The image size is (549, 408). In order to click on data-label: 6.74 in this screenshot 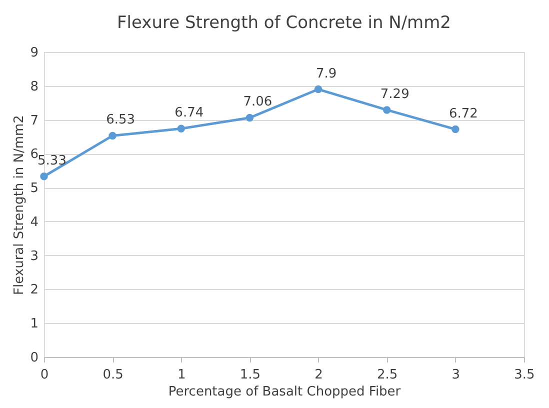, I will do `click(189, 113)`.